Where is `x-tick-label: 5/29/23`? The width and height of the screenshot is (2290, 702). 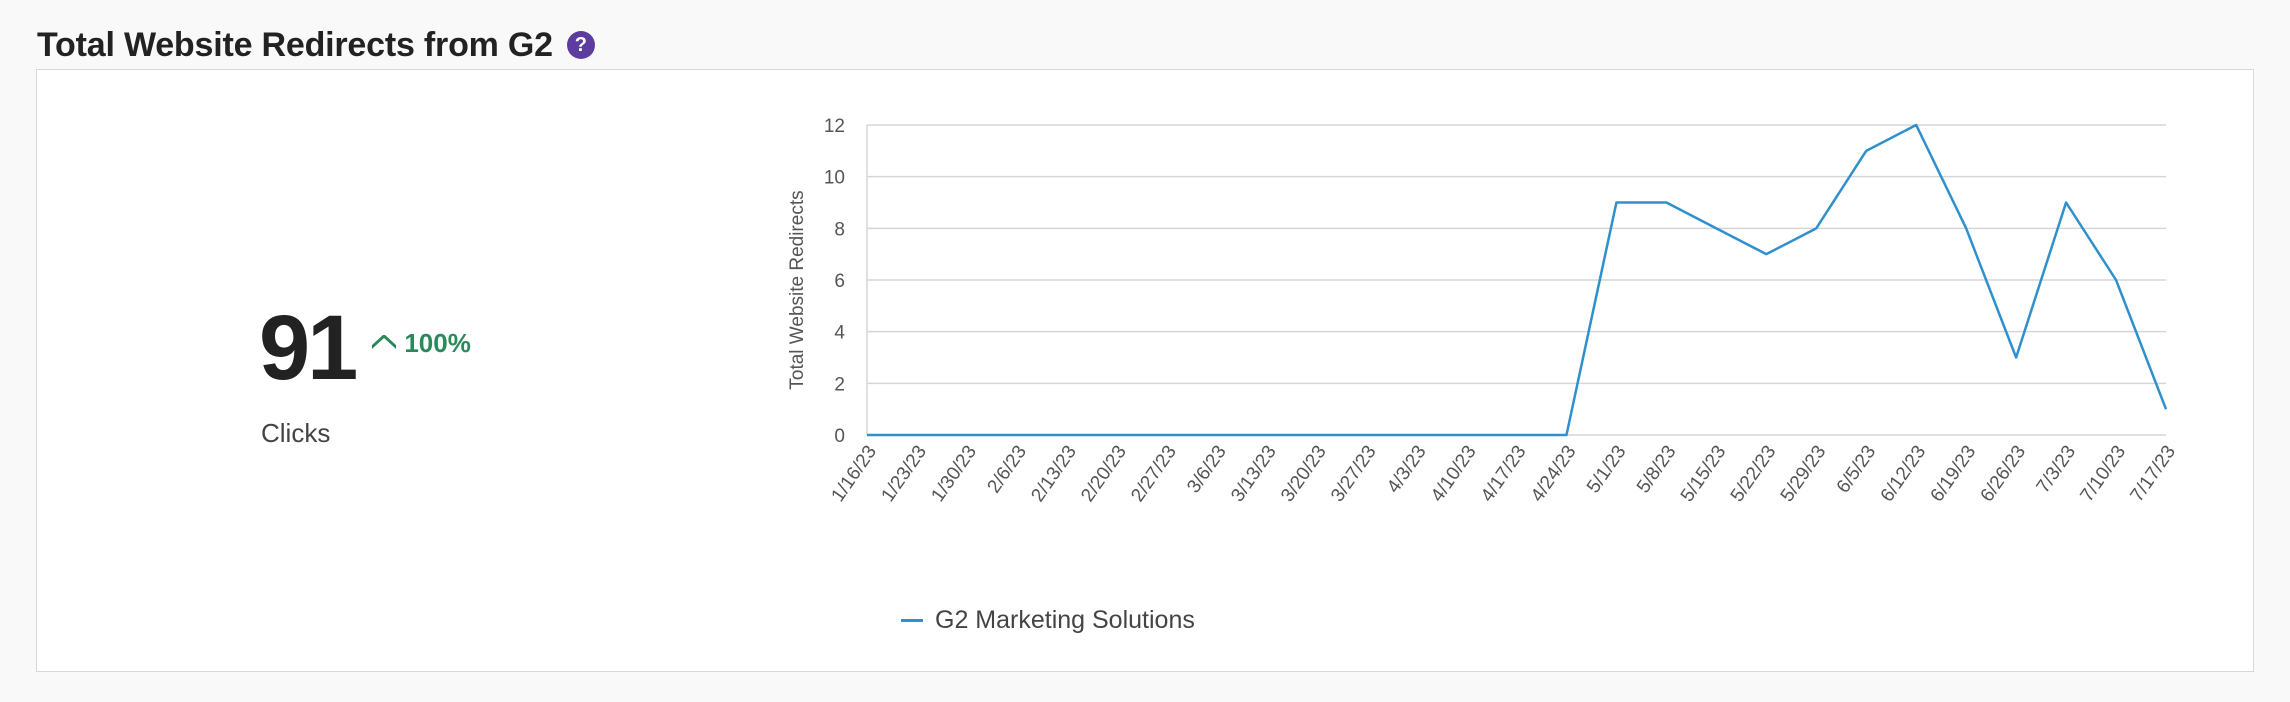 x-tick-label: 5/29/23 is located at coordinates (1804, 474).